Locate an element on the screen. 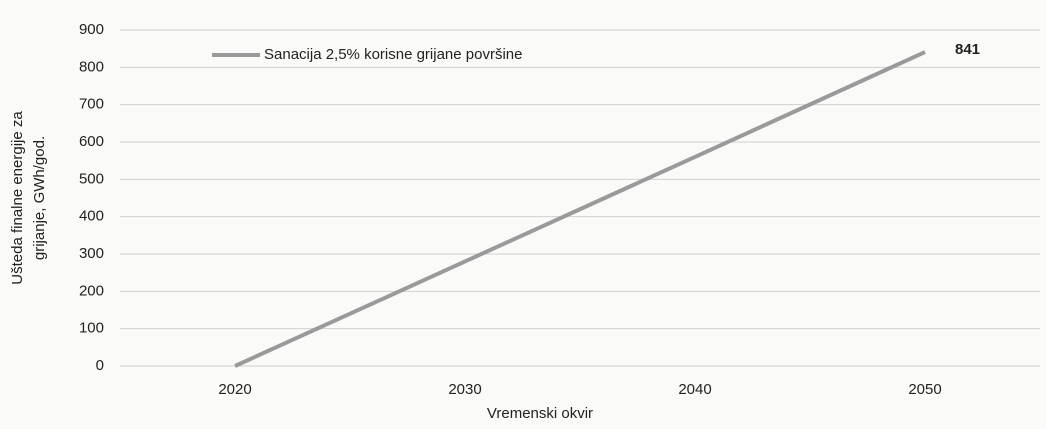 The image size is (1046, 429). y-tick-label: 900 is located at coordinates (91, 29).